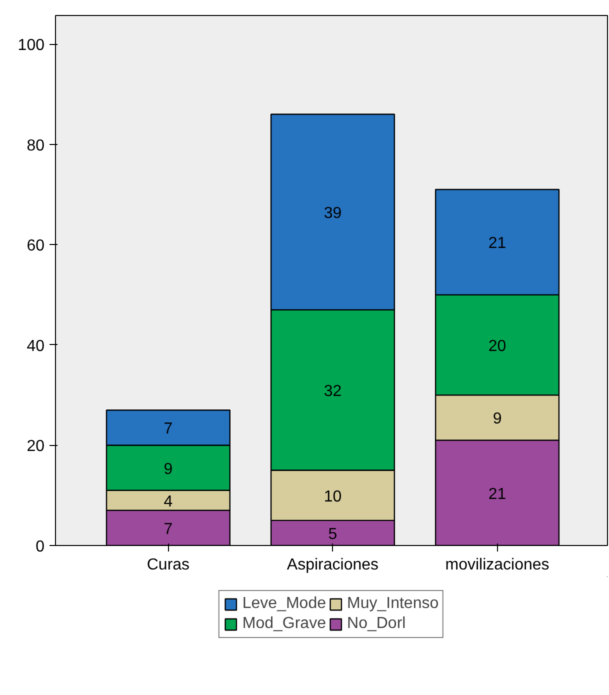 Image resolution: width=609 pixels, height=695 pixels. What do you see at coordinates (40, 547) in the screenshot?
I see `y-tick-label: 0` at bounding box center [40, 547].